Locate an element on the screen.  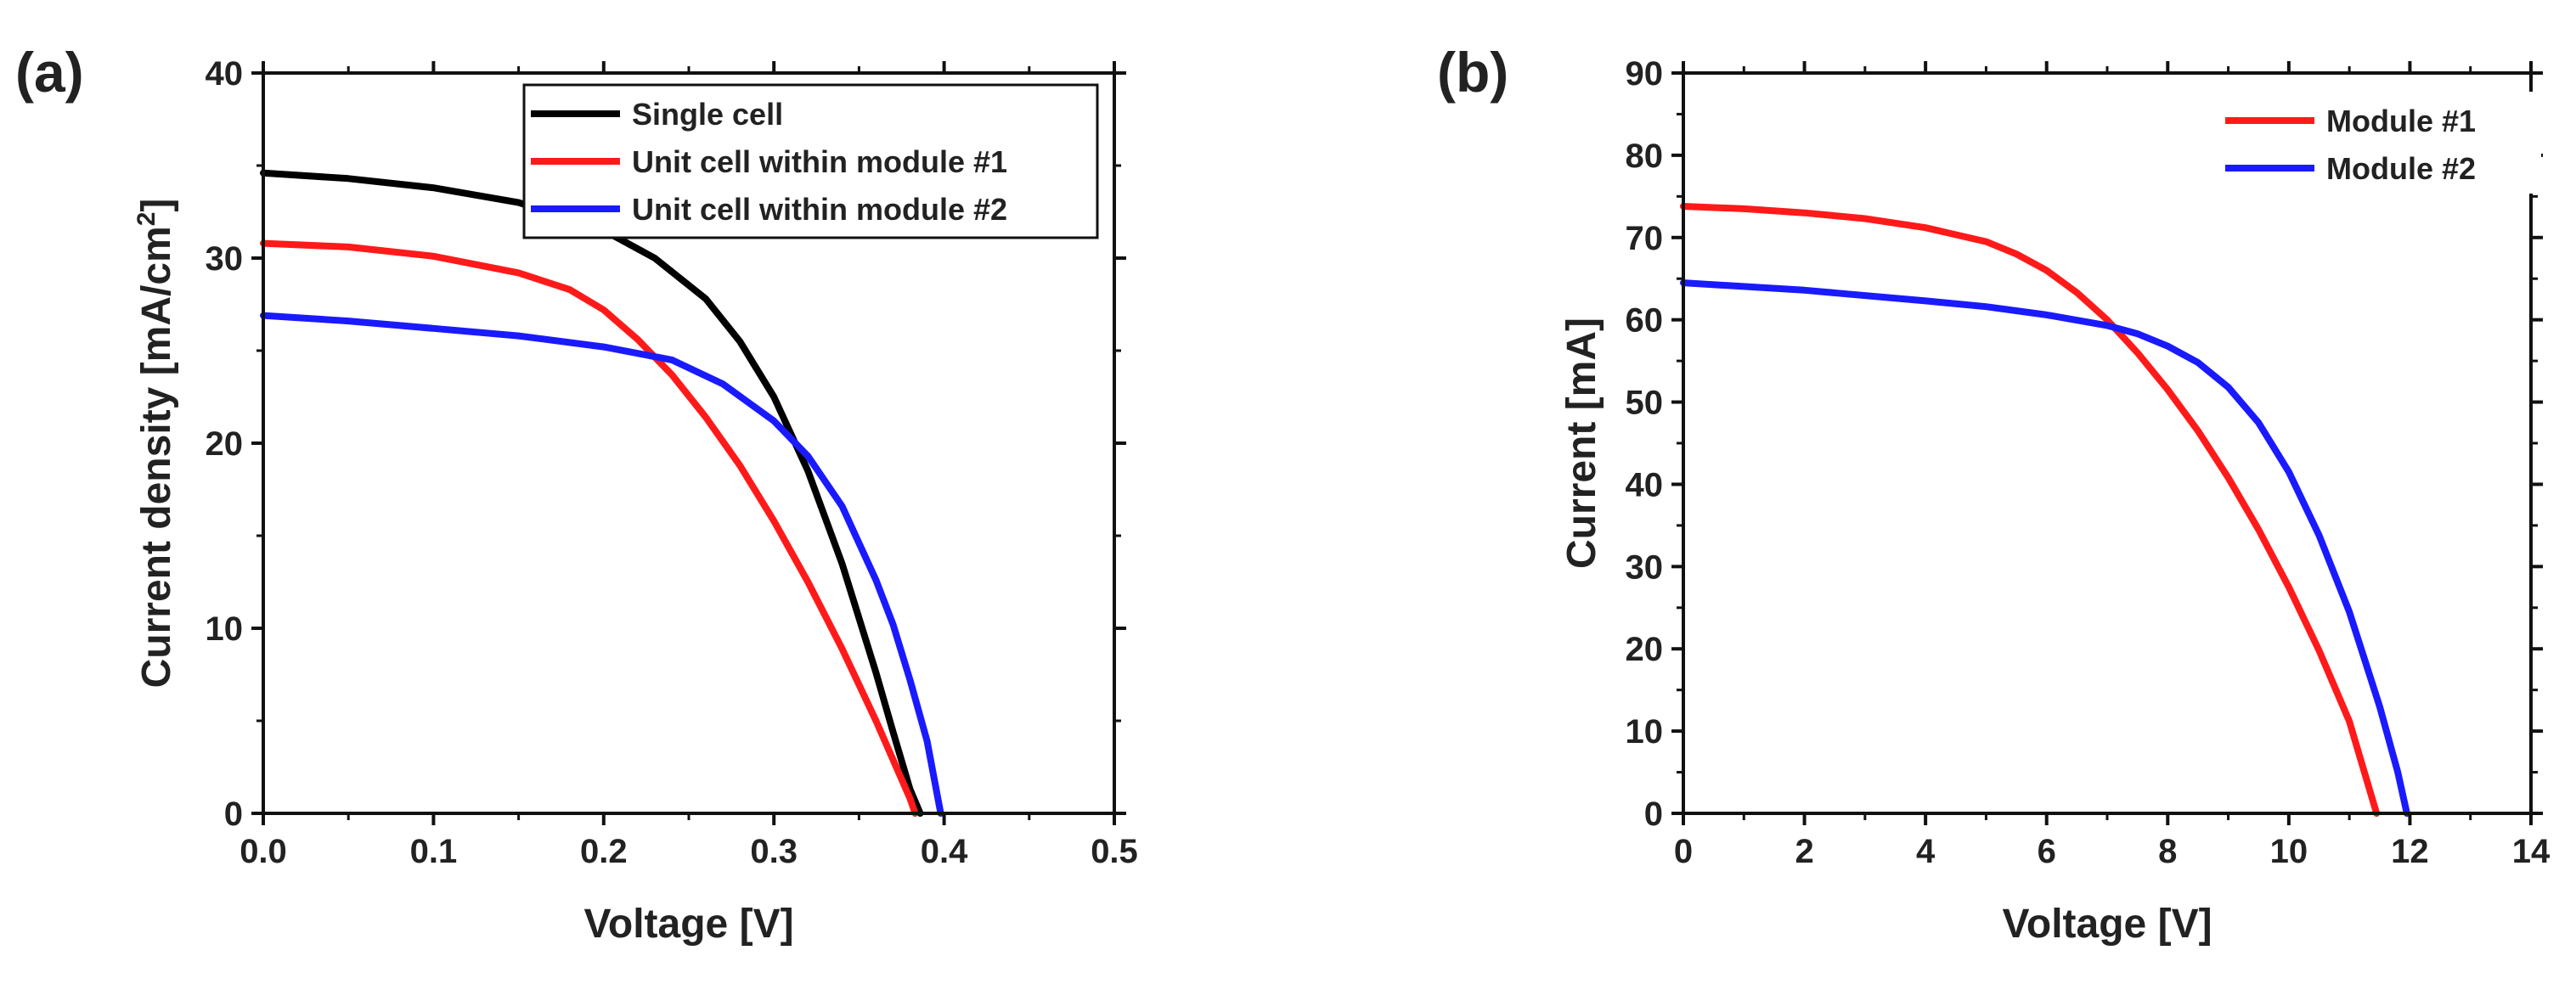
y-axis-title: Current density [mA/cm2] is located at coordinates (155, 444).